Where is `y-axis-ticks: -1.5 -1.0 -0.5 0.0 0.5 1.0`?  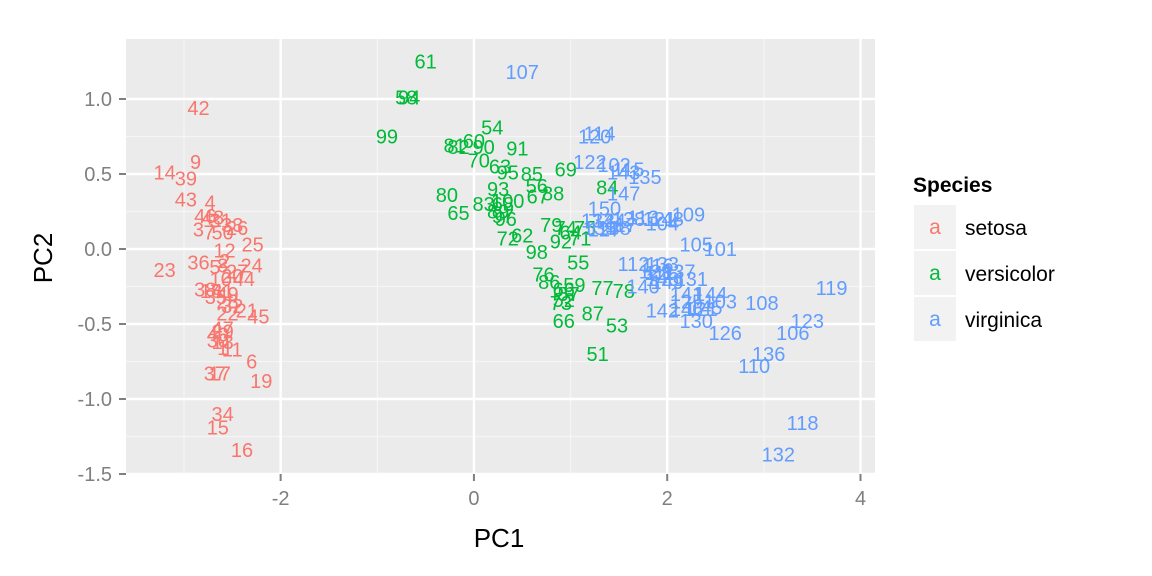
y-axis-ticks: -1.5 -1.0 -0.5 0.0 0.5 1.0 is located at coordinates (102, 287).